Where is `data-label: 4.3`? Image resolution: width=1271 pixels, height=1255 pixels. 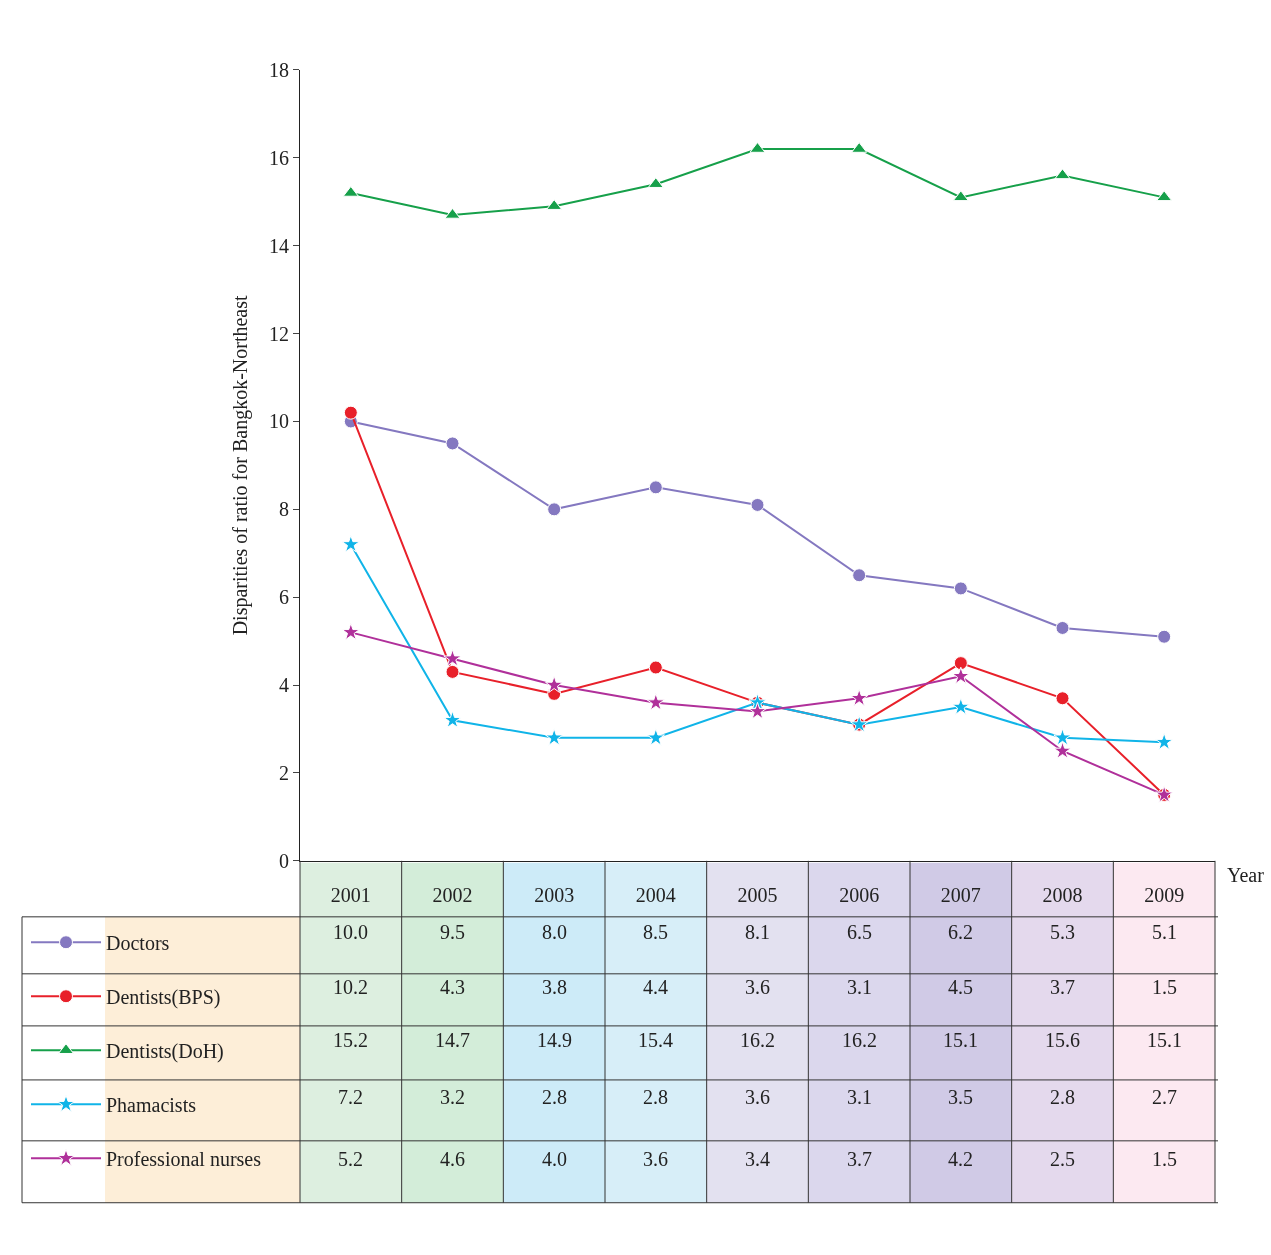
data-label: 4.3 is located at coordinates (452, 987).